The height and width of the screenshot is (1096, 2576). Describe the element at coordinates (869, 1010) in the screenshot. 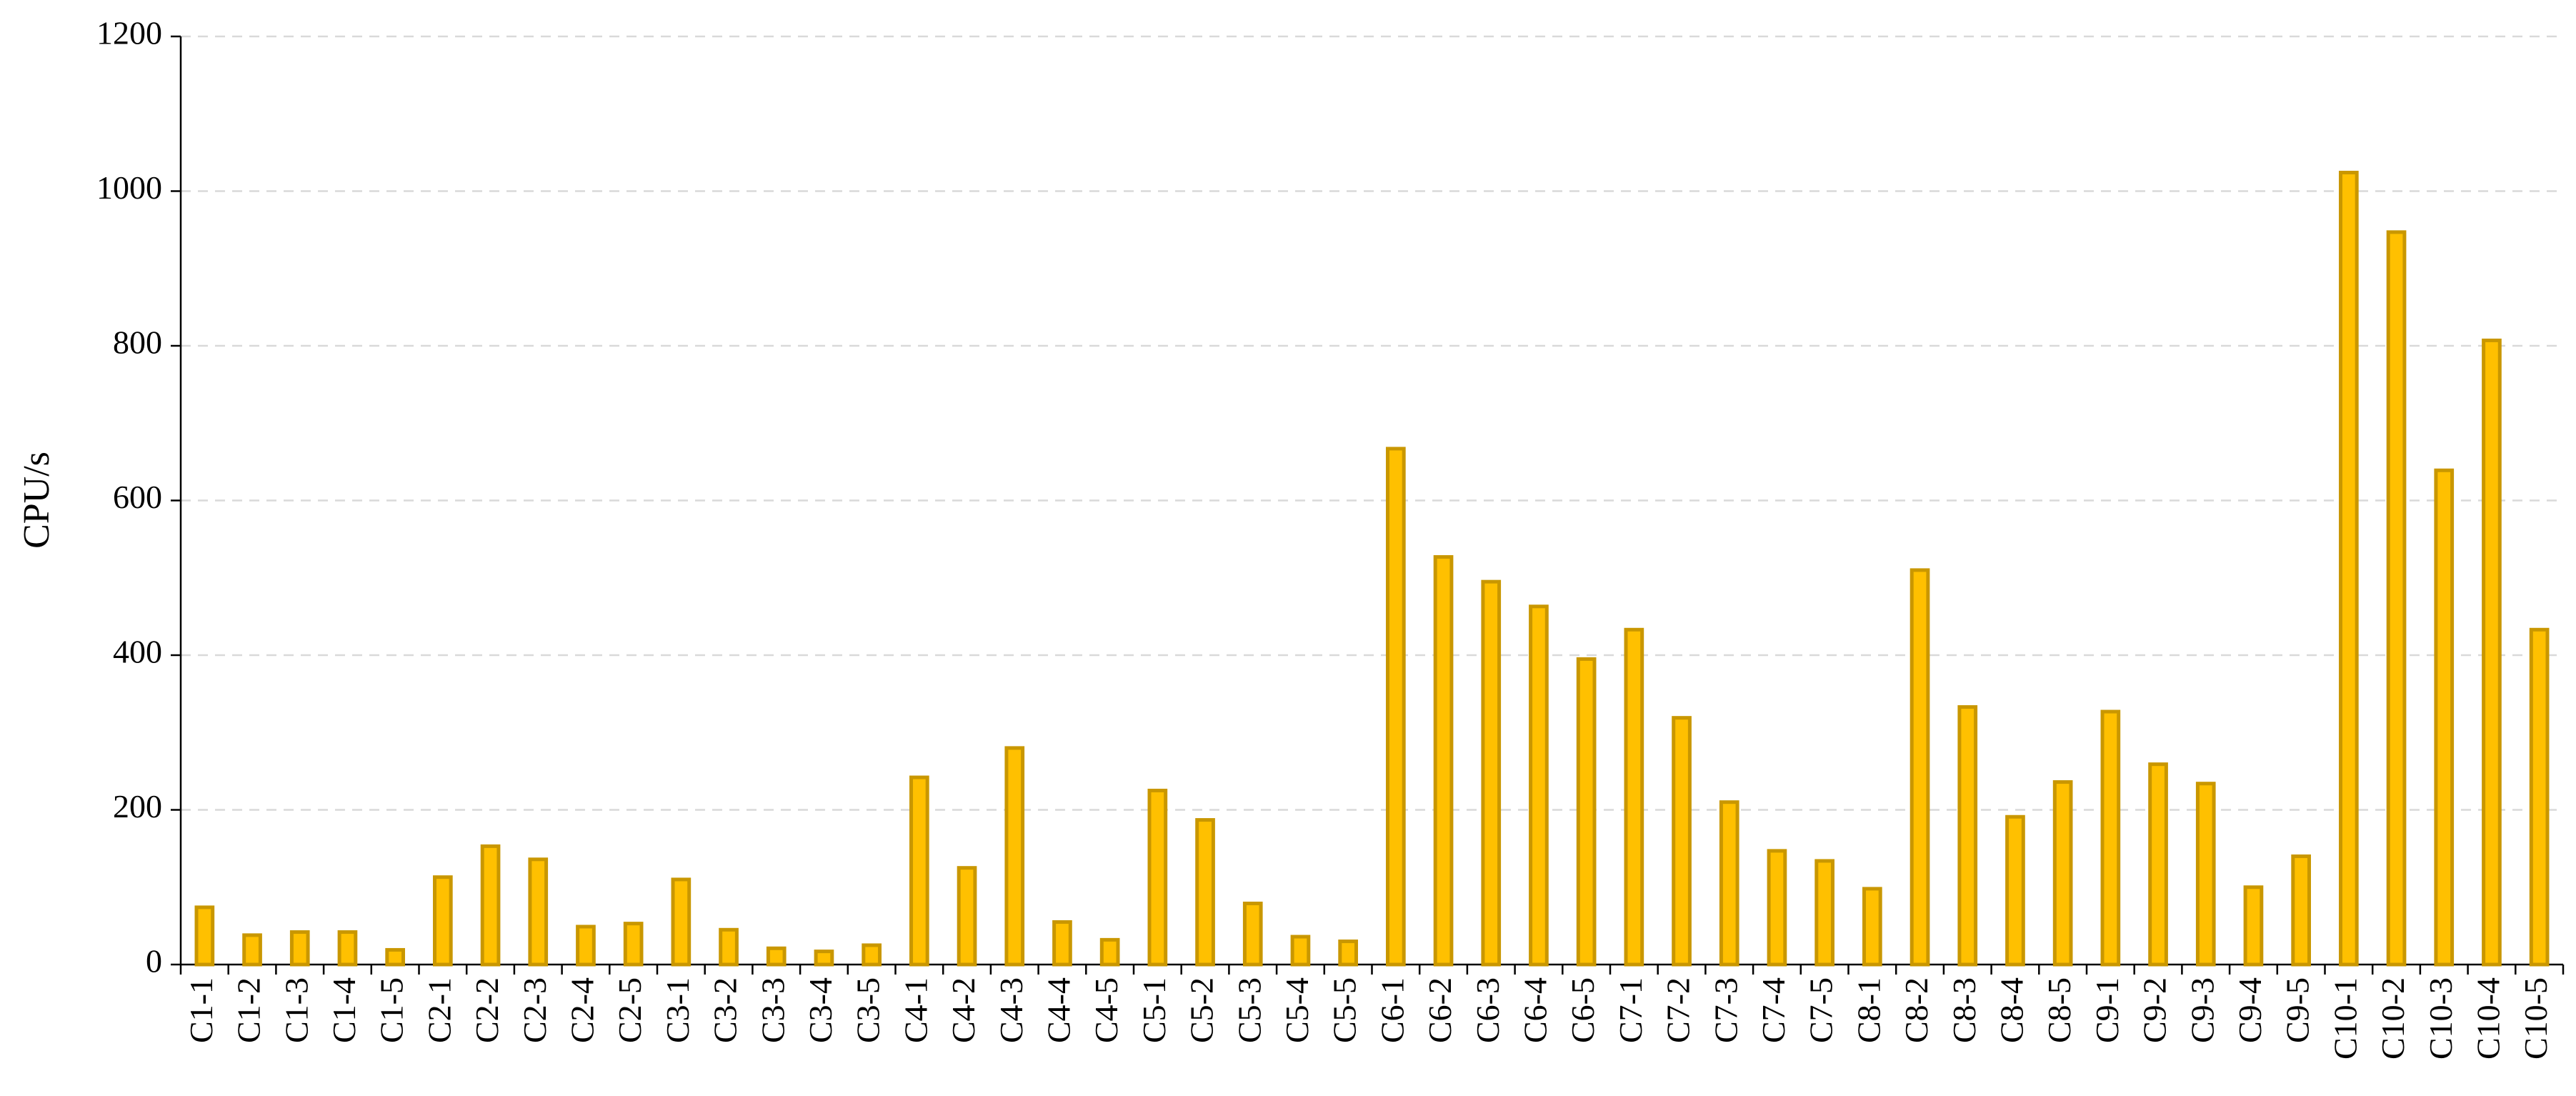

I see `x-tick-label: C3-5` at that location.